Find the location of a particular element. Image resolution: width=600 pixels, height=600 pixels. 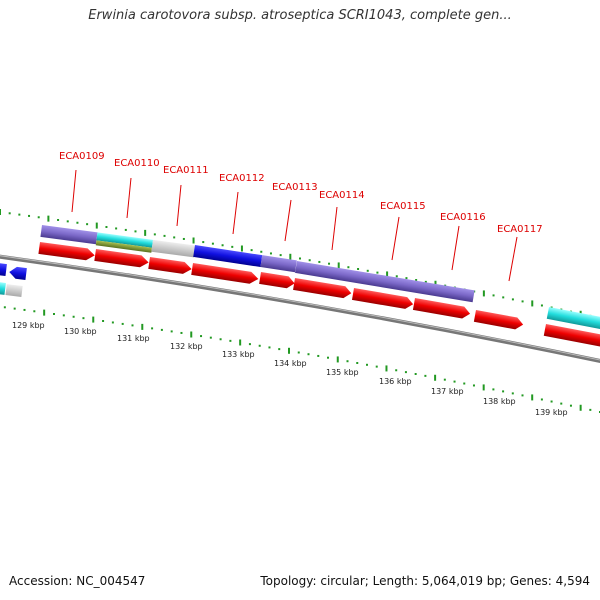

feature-gray-left is located at coordinates (14, 290).